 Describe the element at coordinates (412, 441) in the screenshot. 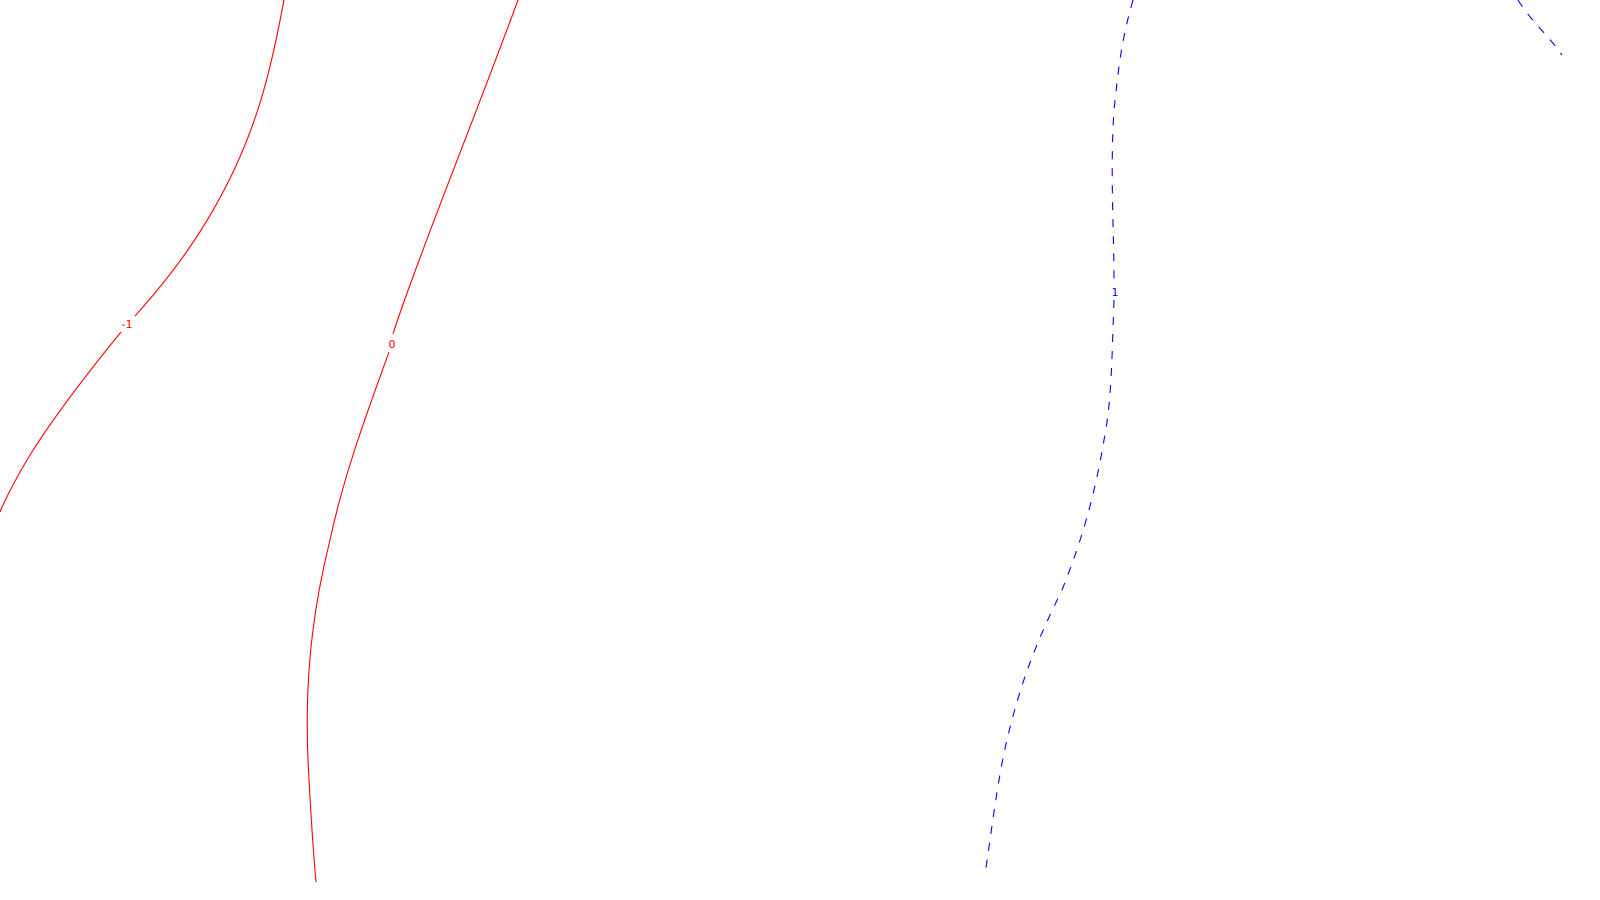

I see `contour-line-0: 0` at that location.